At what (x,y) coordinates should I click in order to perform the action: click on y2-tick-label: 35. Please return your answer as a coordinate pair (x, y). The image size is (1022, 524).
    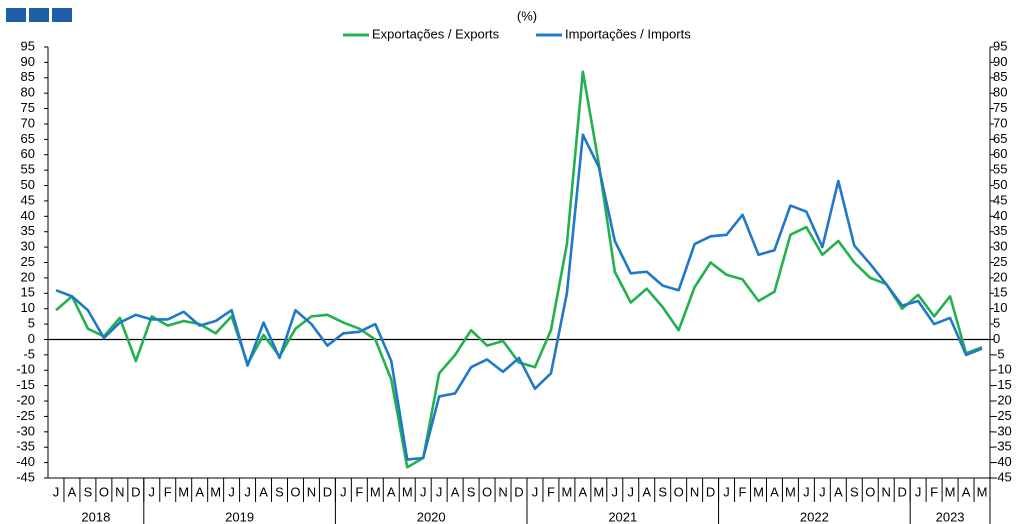
    Looking at the image, I should click on (1000, 230).